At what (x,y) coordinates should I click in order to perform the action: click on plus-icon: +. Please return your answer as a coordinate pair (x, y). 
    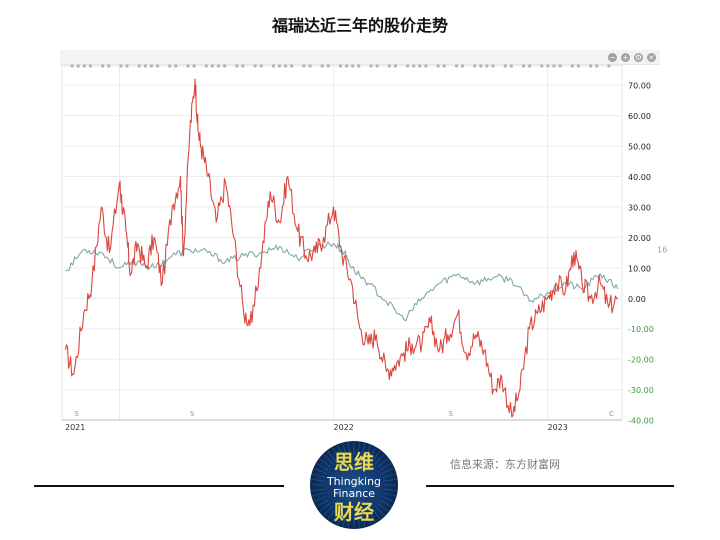
    Looking at the image, I should click on (625, 57).